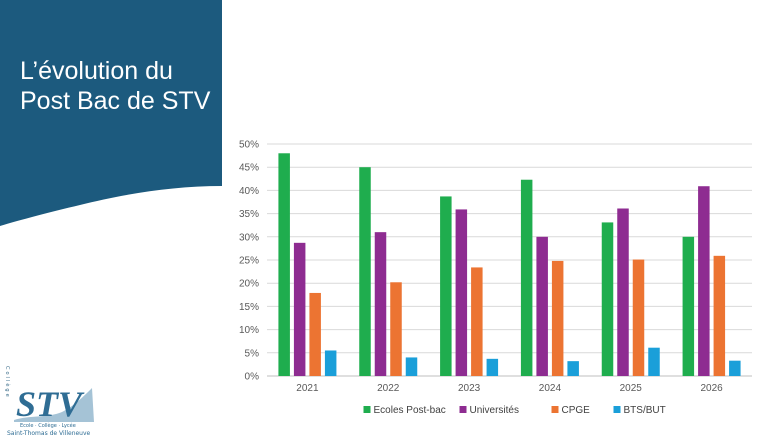  I want to click on x-tick-label: 2022, so click(388, 388).